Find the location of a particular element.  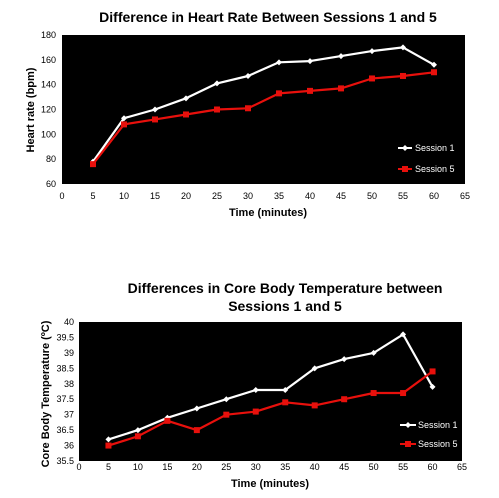

y-tick-label: 37 is located at coordinates (69, 415).